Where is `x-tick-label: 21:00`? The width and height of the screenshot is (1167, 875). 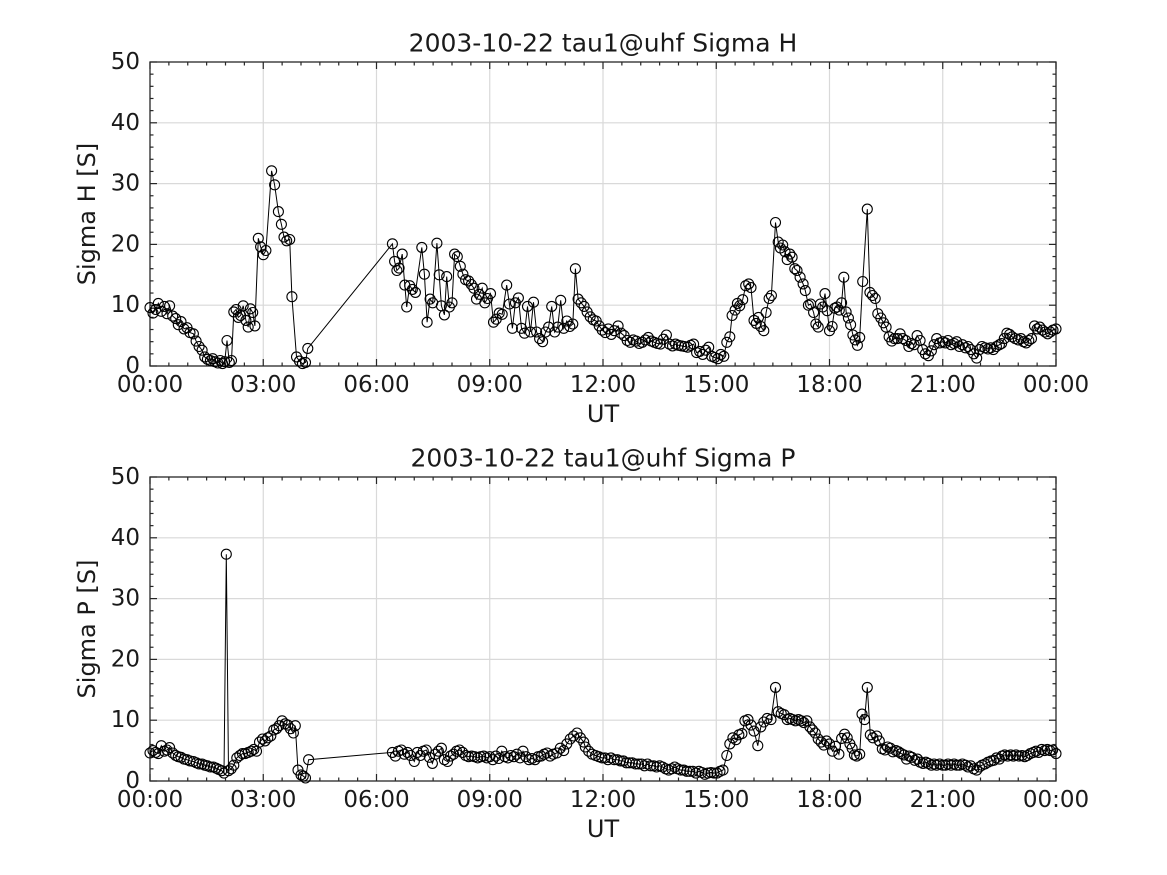 x-tick-label: 21:00 is located at coordinates (943, 800).